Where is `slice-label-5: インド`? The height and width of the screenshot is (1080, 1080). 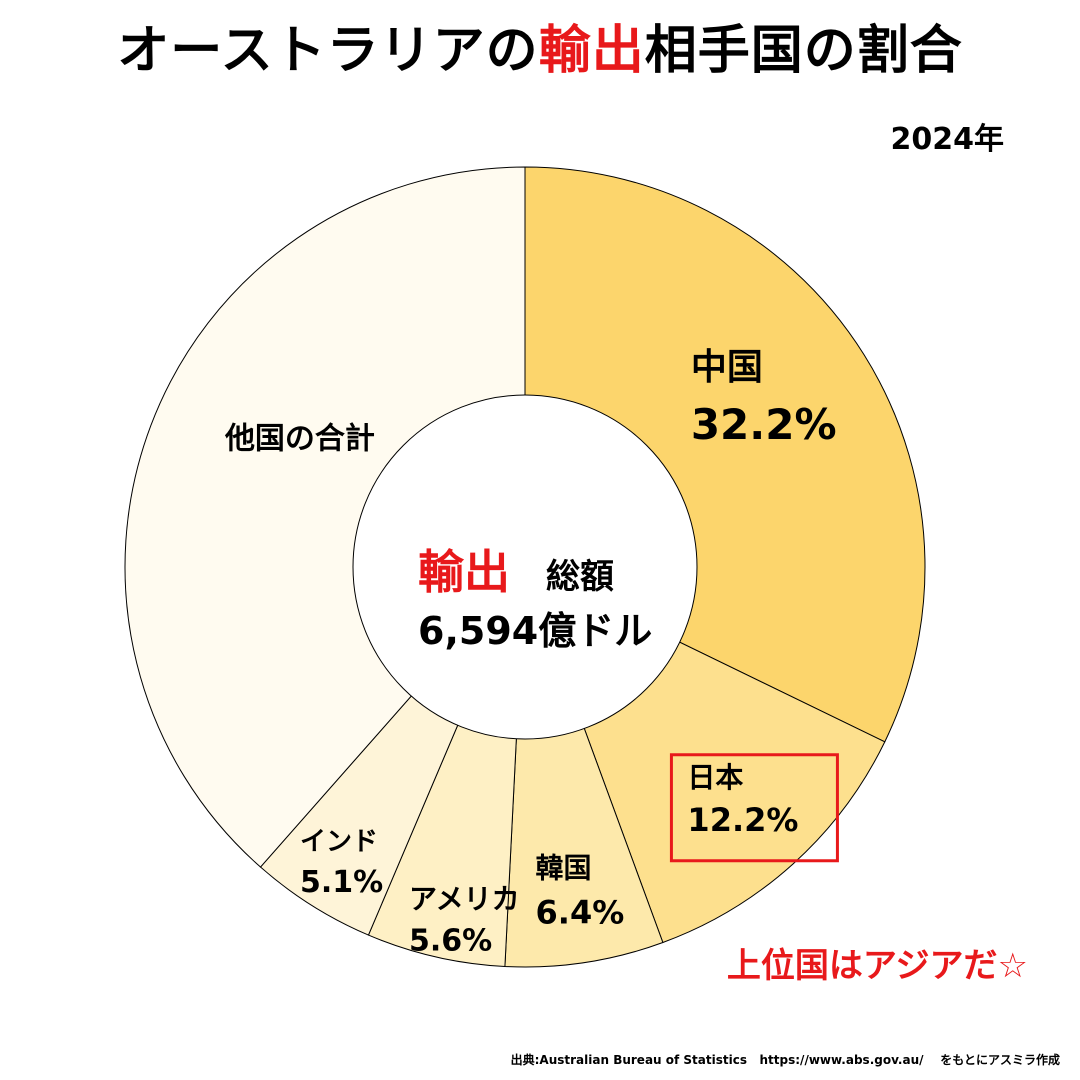
slice-label-5: インド is located at coordinates (339, 842).